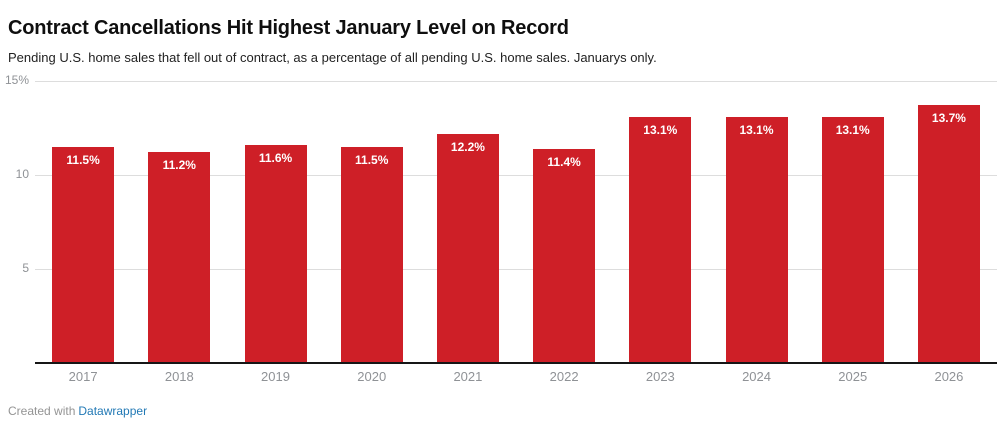  What do you see at coordinates (756, 129) in the screenshot?
I see `bar-value-label-2024: 13.1%` at bounding box center [756, 129].